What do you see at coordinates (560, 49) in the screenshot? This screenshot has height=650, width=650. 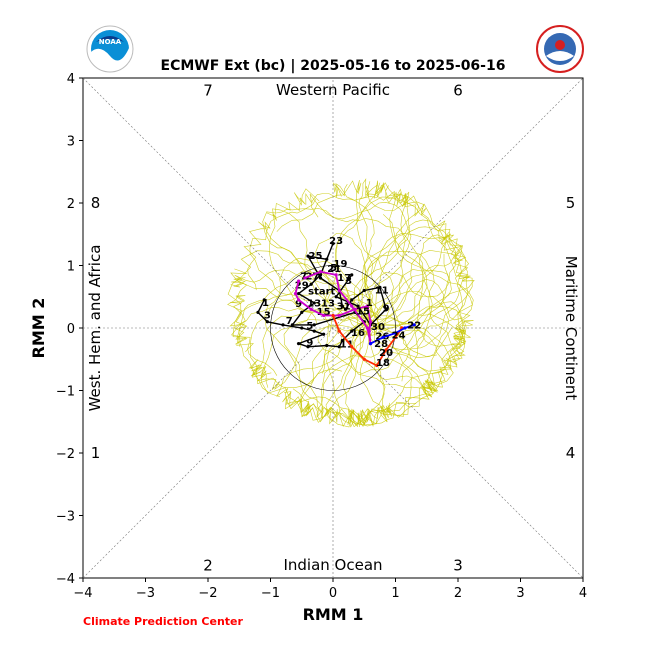 I see `nws-logo` at bounding box center [560, 49].